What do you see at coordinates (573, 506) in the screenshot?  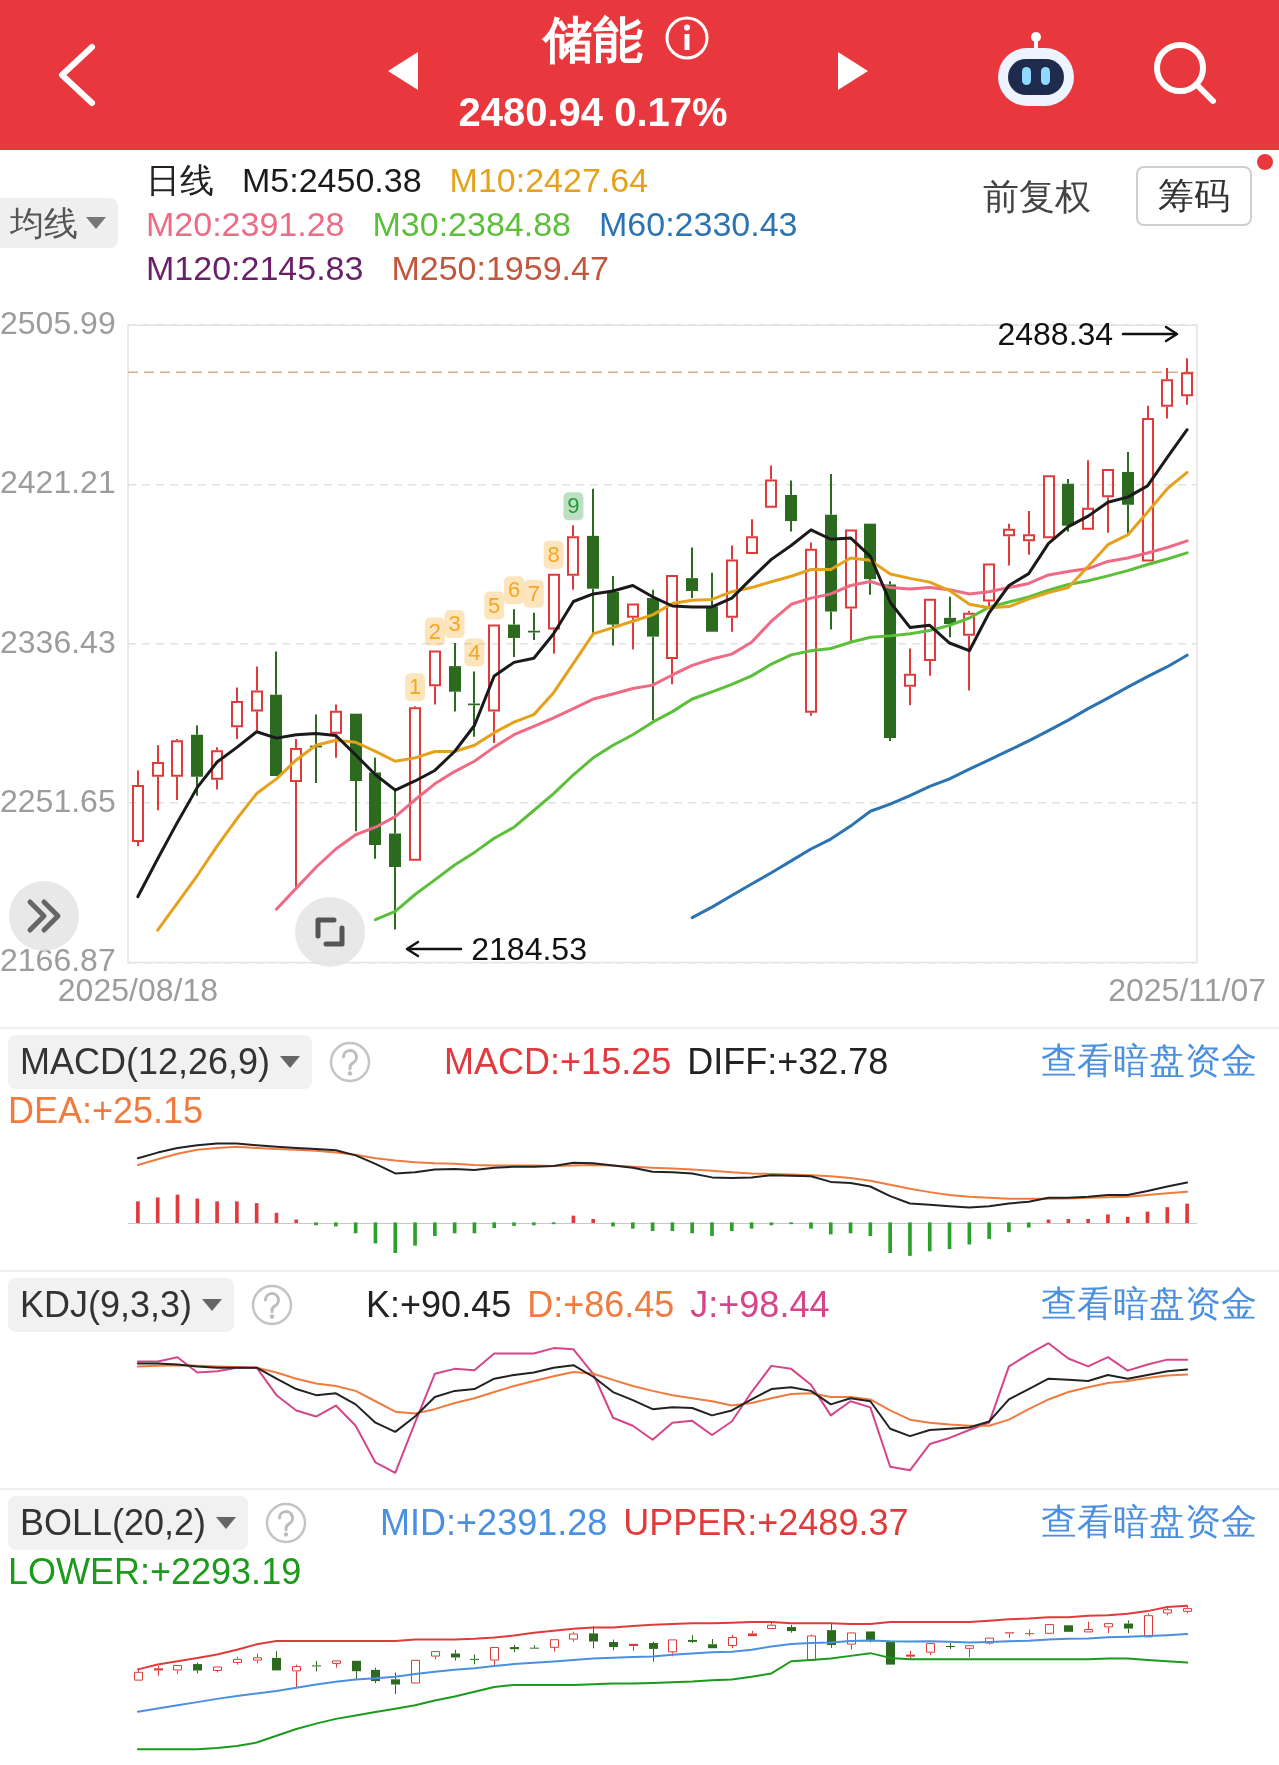 I see `text: 9` at bounding box center [573, 506].